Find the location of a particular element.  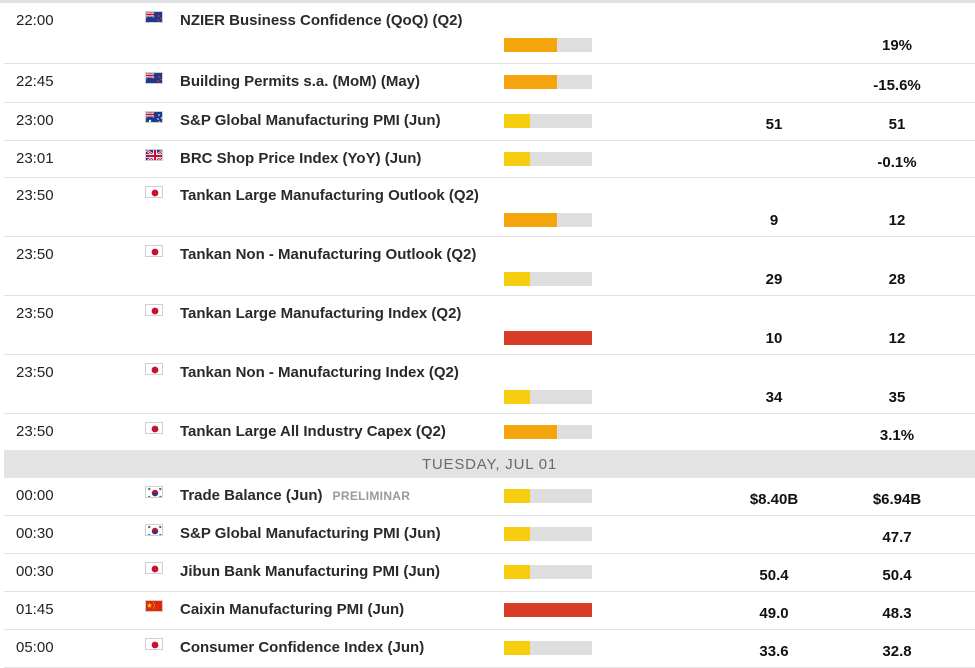

previous-value: 33.6 is located at coordinates (774, 651).